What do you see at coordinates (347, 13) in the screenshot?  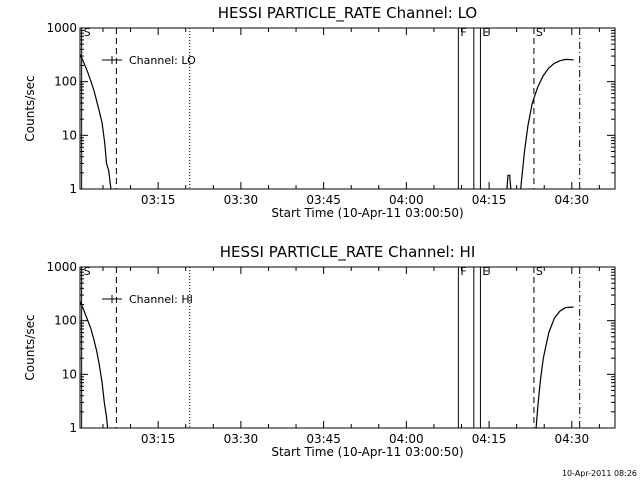 I see `chart-title: HESSI PARTICLE_RATE Channel: LO` at bounding box center [347, 13].